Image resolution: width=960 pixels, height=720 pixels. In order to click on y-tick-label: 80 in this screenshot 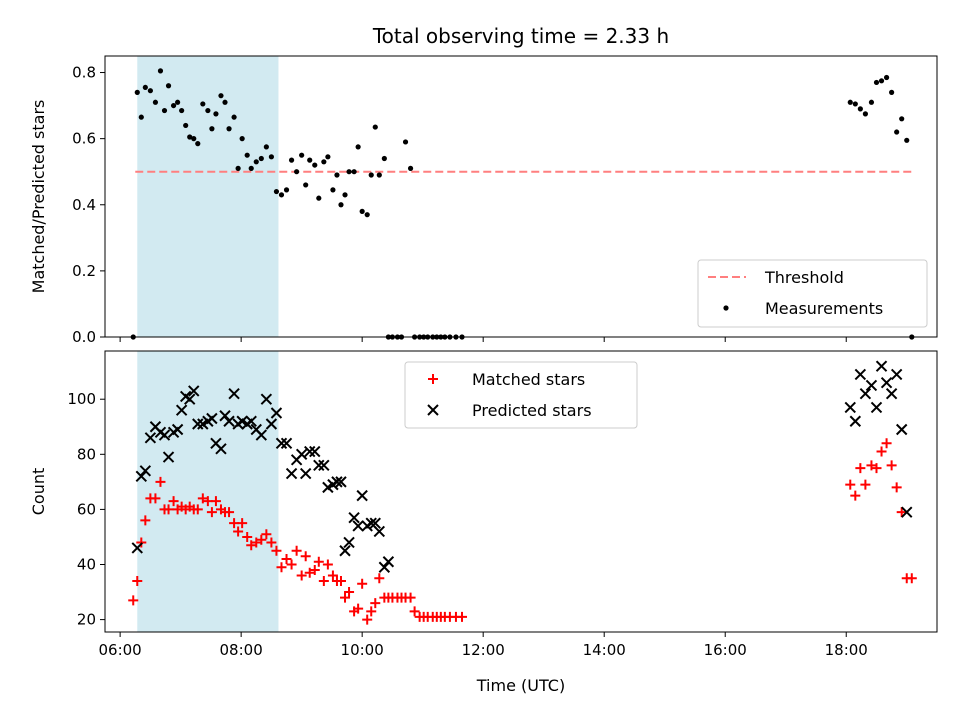, I will do `click(86, 454)`.